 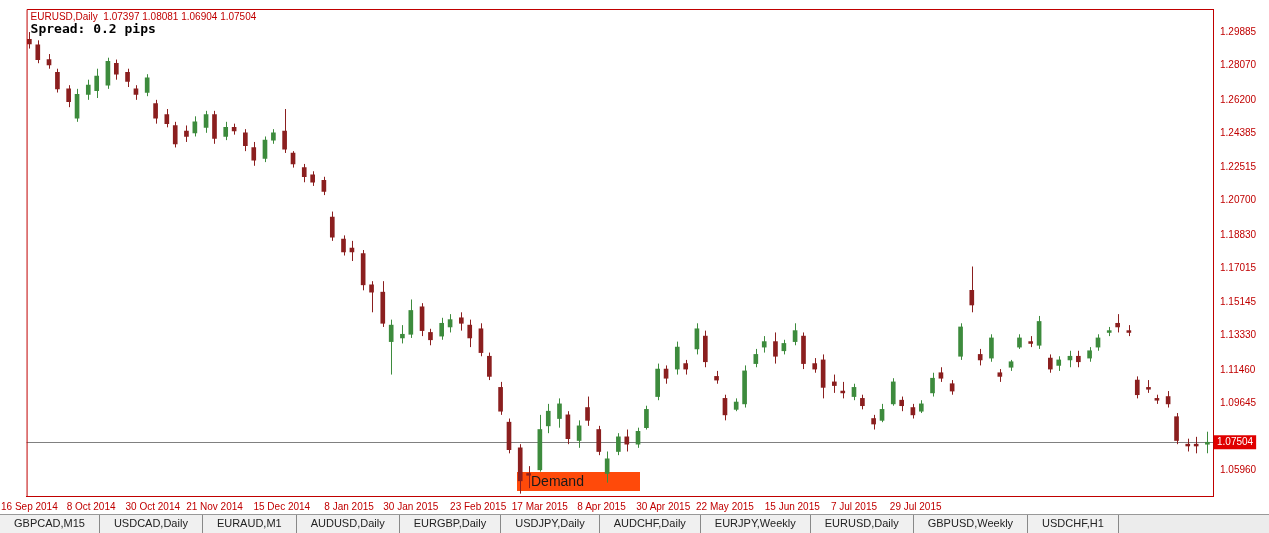 I want to click on x-tick-label: 8 Oct 2014, so click(x=91, y=506).